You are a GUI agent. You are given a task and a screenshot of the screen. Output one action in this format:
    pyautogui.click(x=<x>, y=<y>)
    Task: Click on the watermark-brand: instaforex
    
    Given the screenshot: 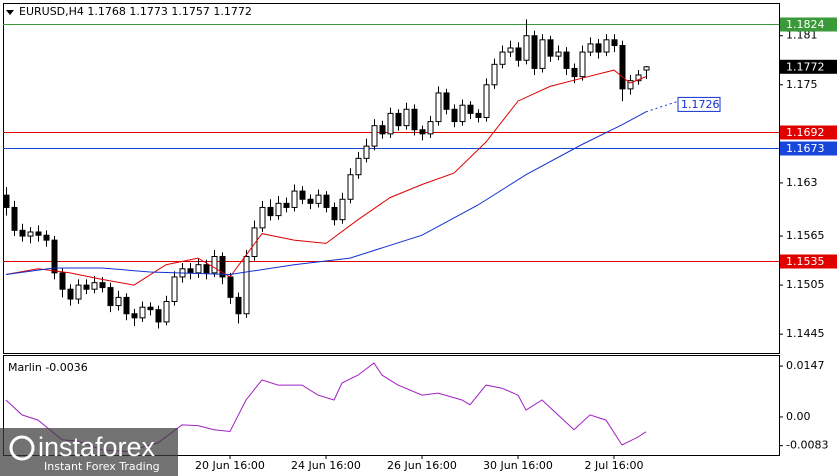 What is the action you would take?
    pyautogui.click(x=97, y=447)
    